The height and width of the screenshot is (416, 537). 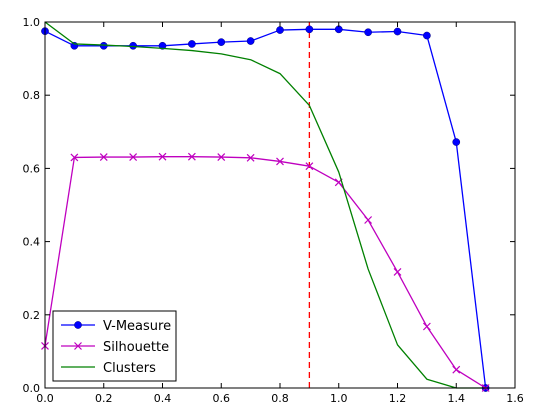 What do you see at coordinates (398, 398) in the screenshot?
I see `x-tick-label: 1.2` at bounding box center [398, 398].